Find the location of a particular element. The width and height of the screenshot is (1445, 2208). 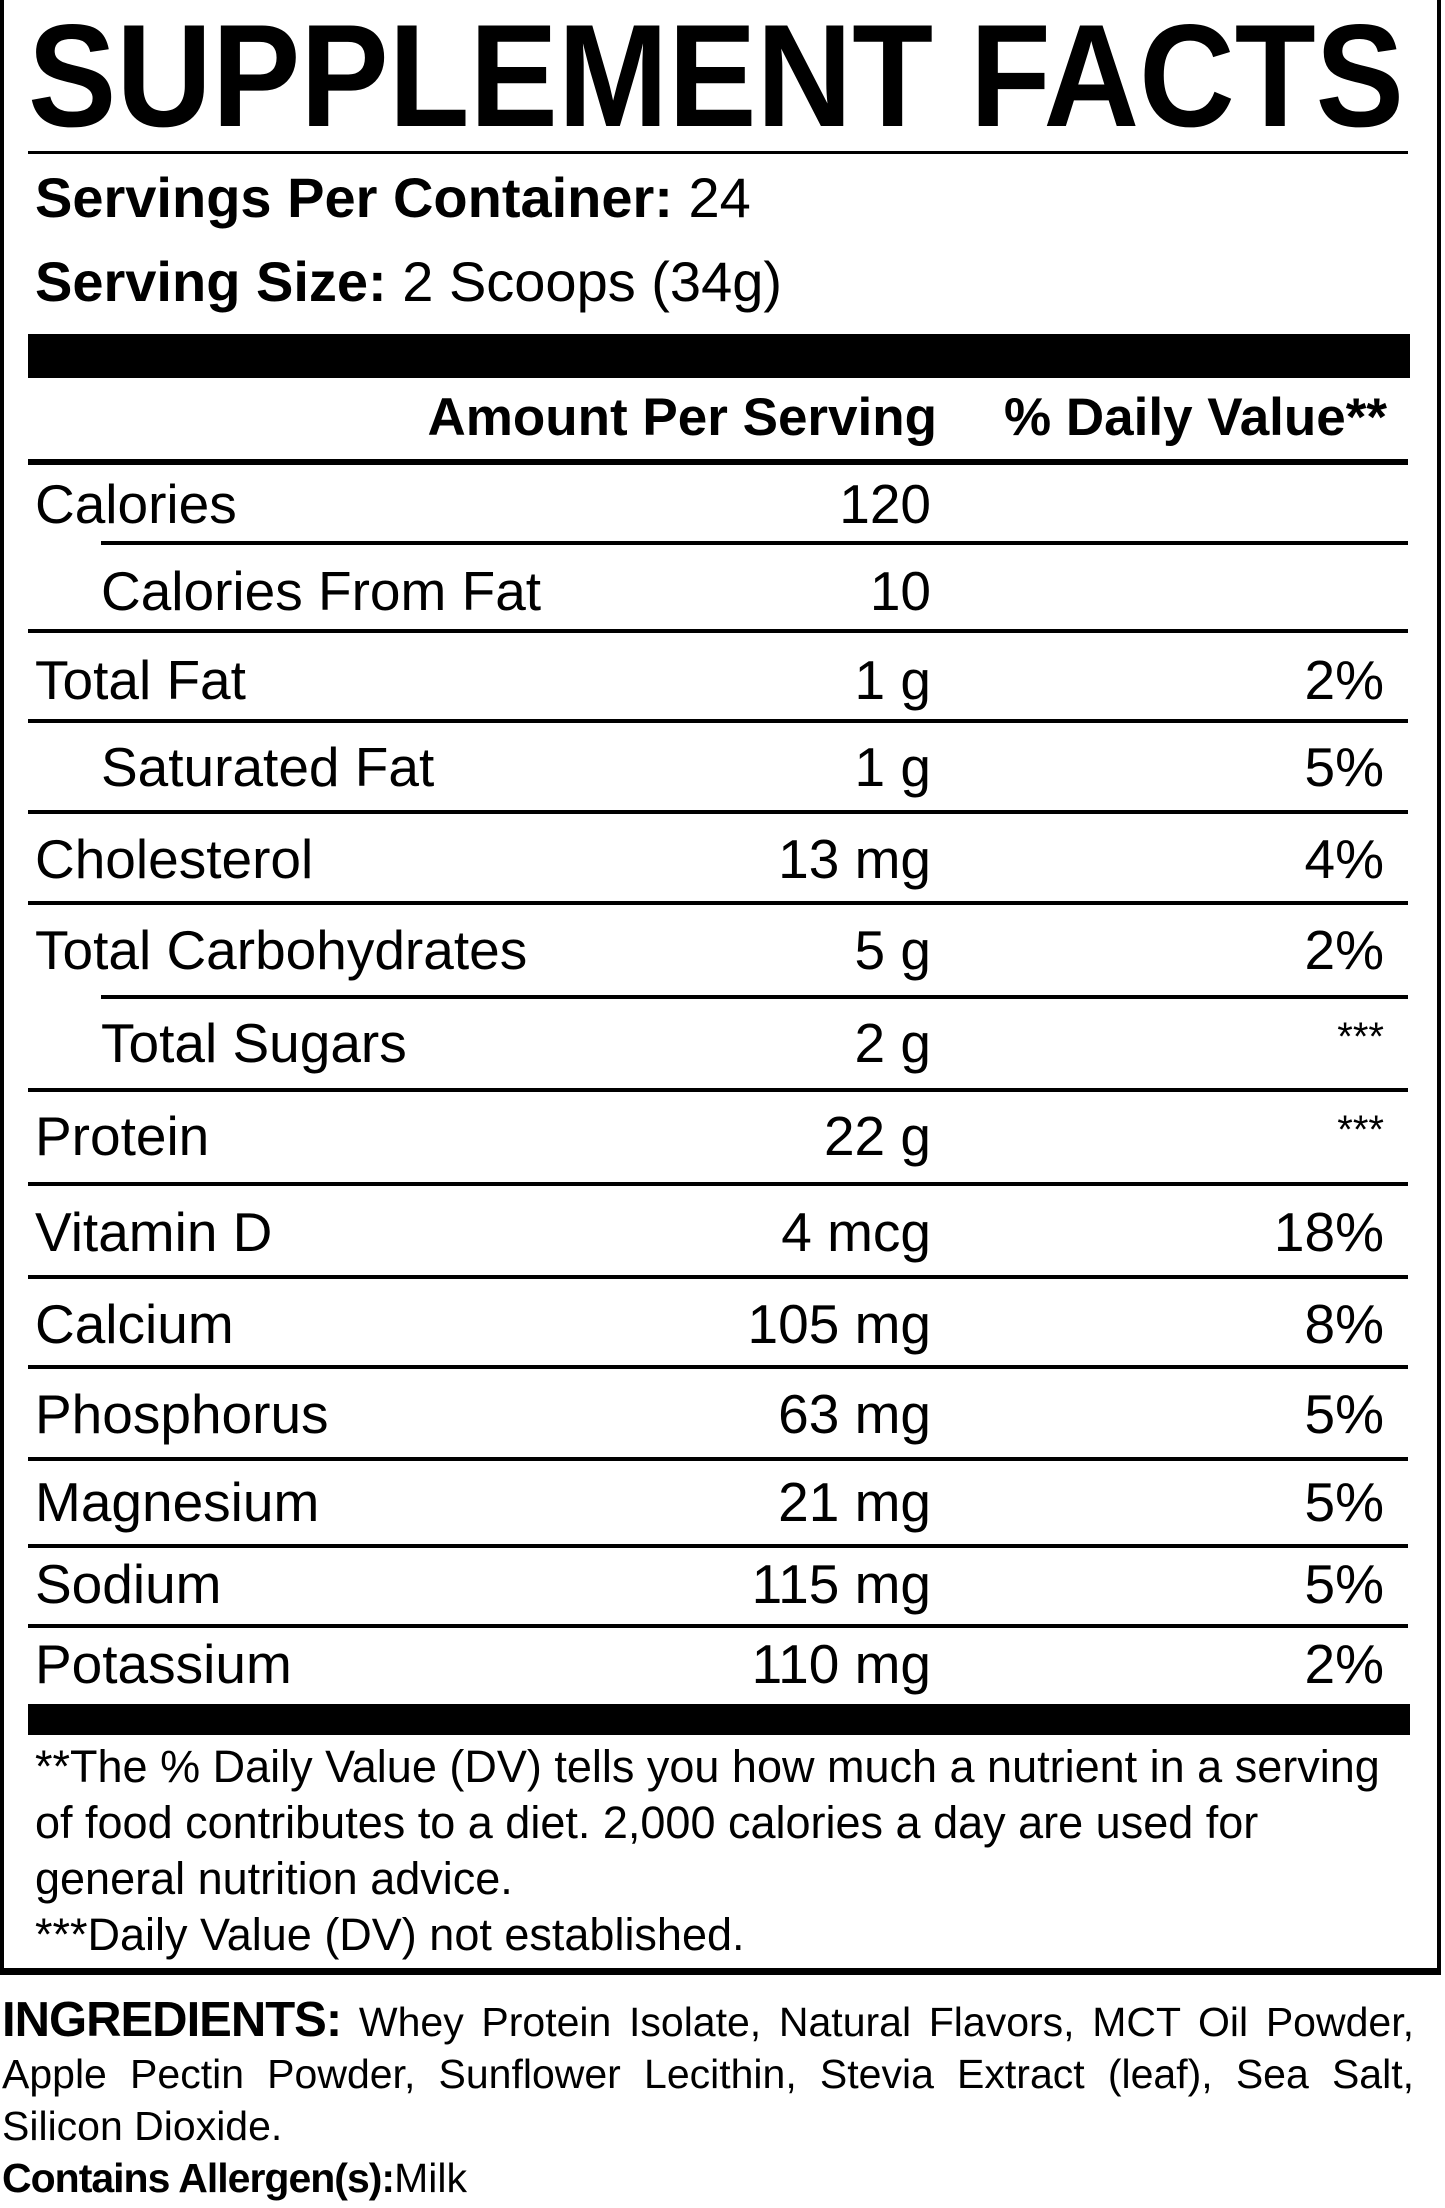

nutrient-row: Sodium 115 mg 5% is located at coordinates (722, 1584).